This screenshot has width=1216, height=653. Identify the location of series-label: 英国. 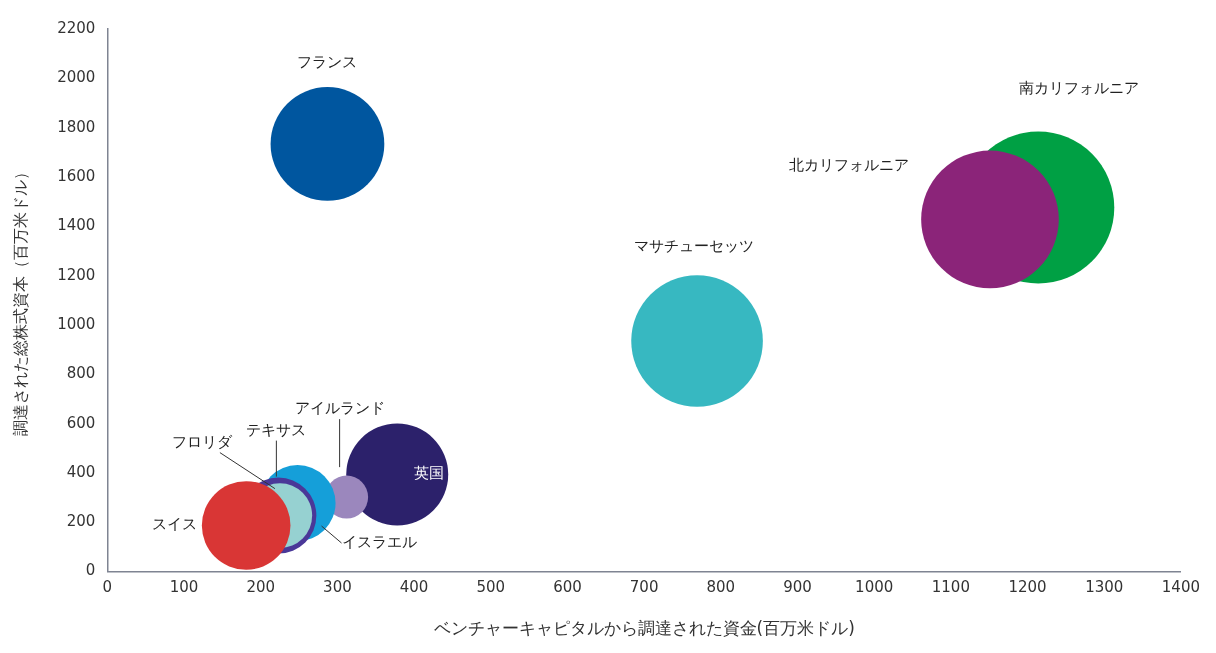
(429, 473).